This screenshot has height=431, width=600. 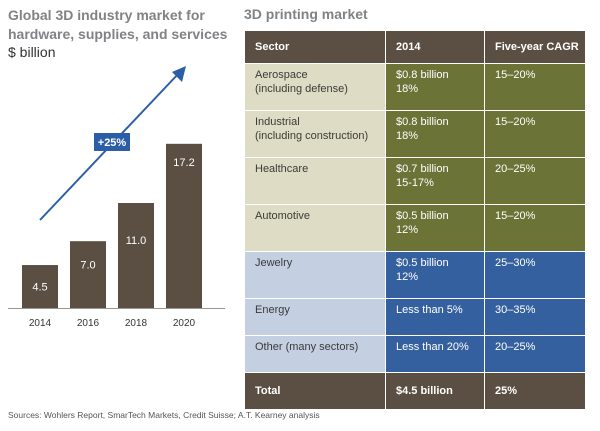 What do you see at coordinates (435, 317) in the screenshot?
I see `value-cell: Less than 5%` at bounding box center [435, 317].